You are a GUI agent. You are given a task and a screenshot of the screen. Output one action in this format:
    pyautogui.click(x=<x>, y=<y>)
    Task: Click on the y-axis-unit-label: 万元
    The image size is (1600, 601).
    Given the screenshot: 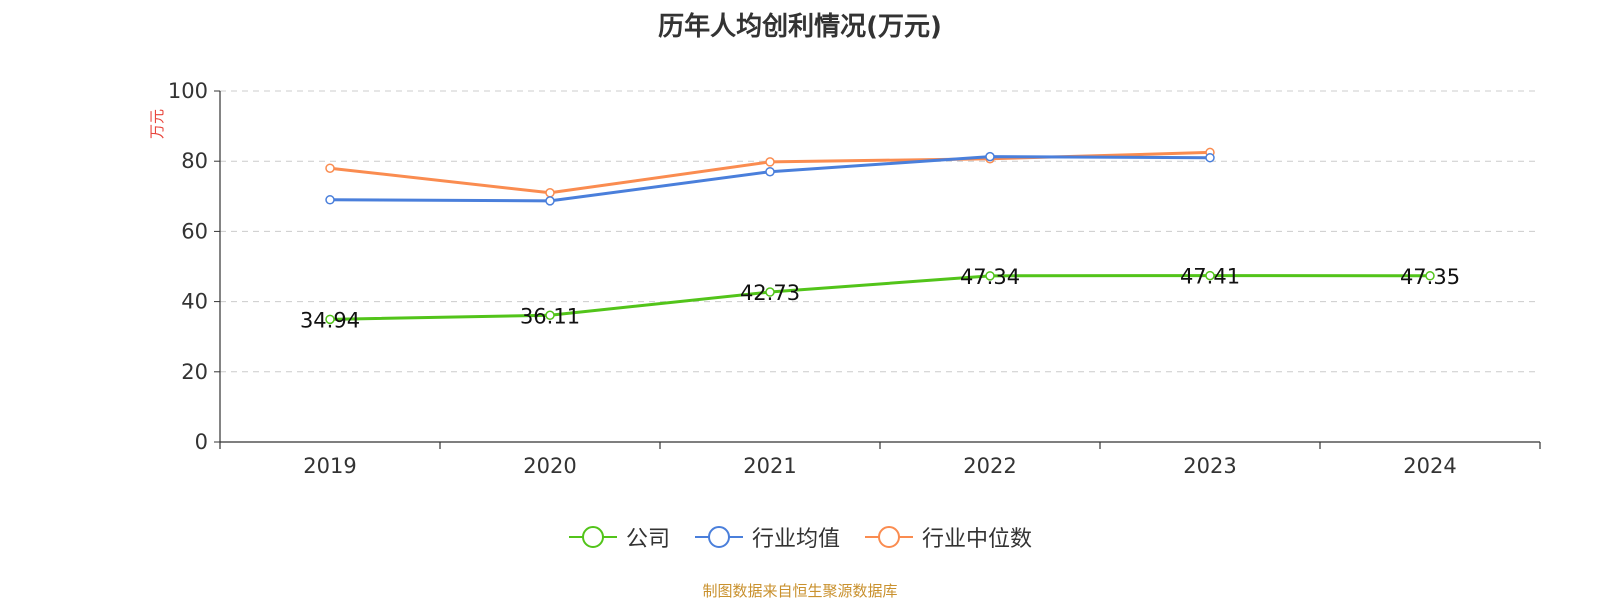 What is the action you would take?
    pyautogui.click(x=157, y=124)
    